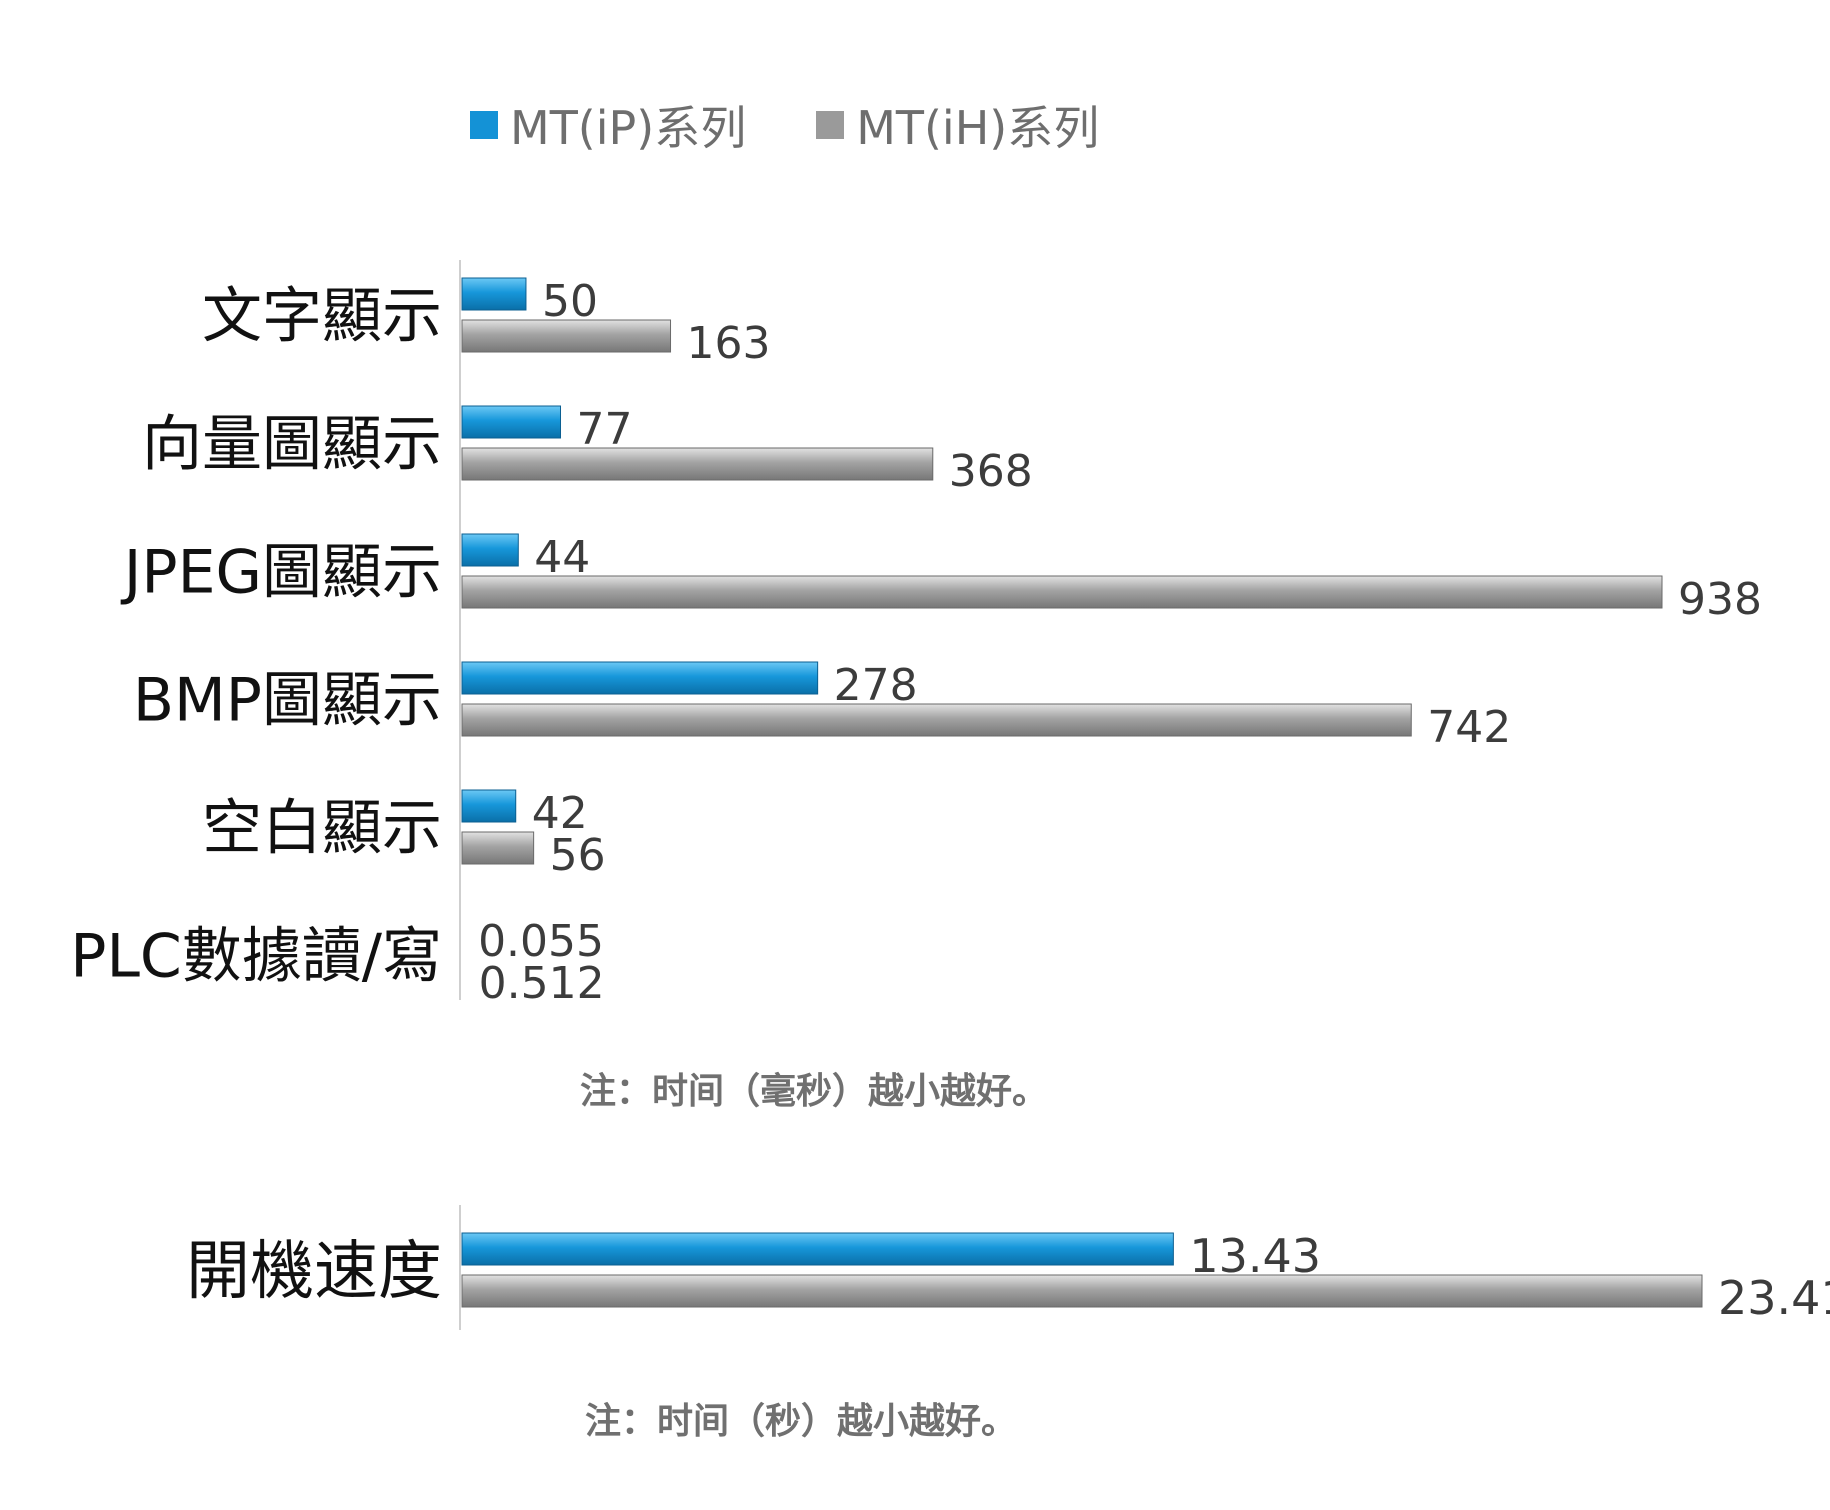 The image size is (1830, 1510). I want to click on category-label: 開機速度, so click(314, 1272).